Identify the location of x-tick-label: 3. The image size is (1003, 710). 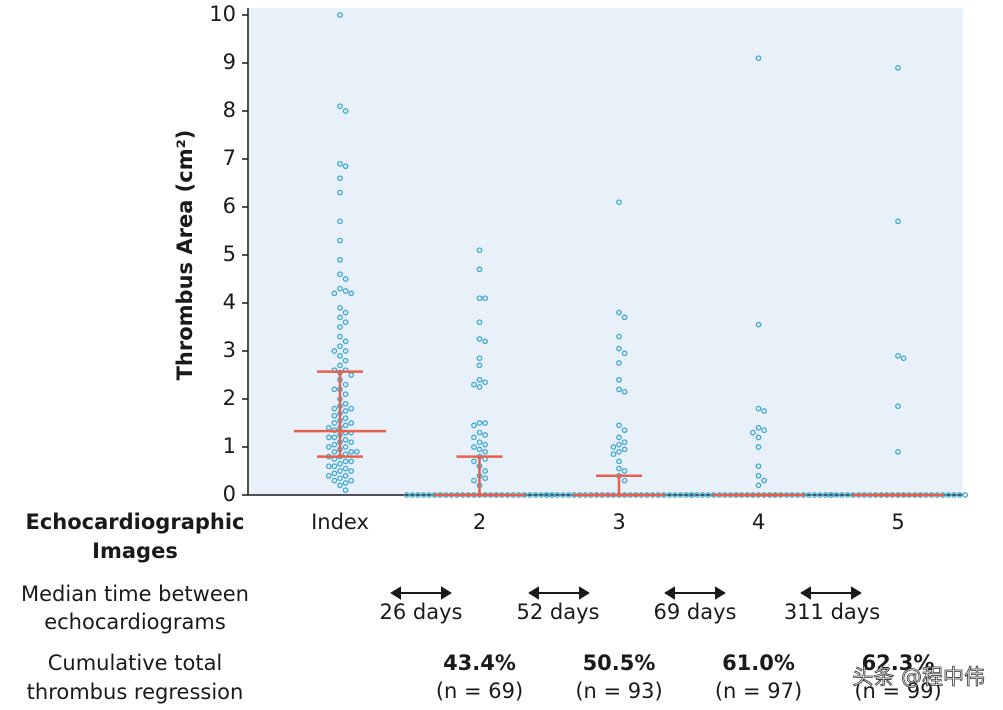
(618, 522).